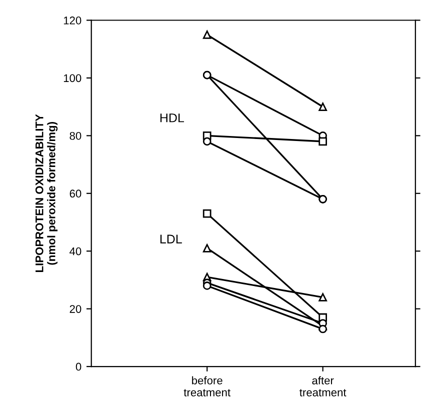 The width and height of the screenshot is (435, 405). I want to click on x-tick-label: after treatment, so click(323, 386).